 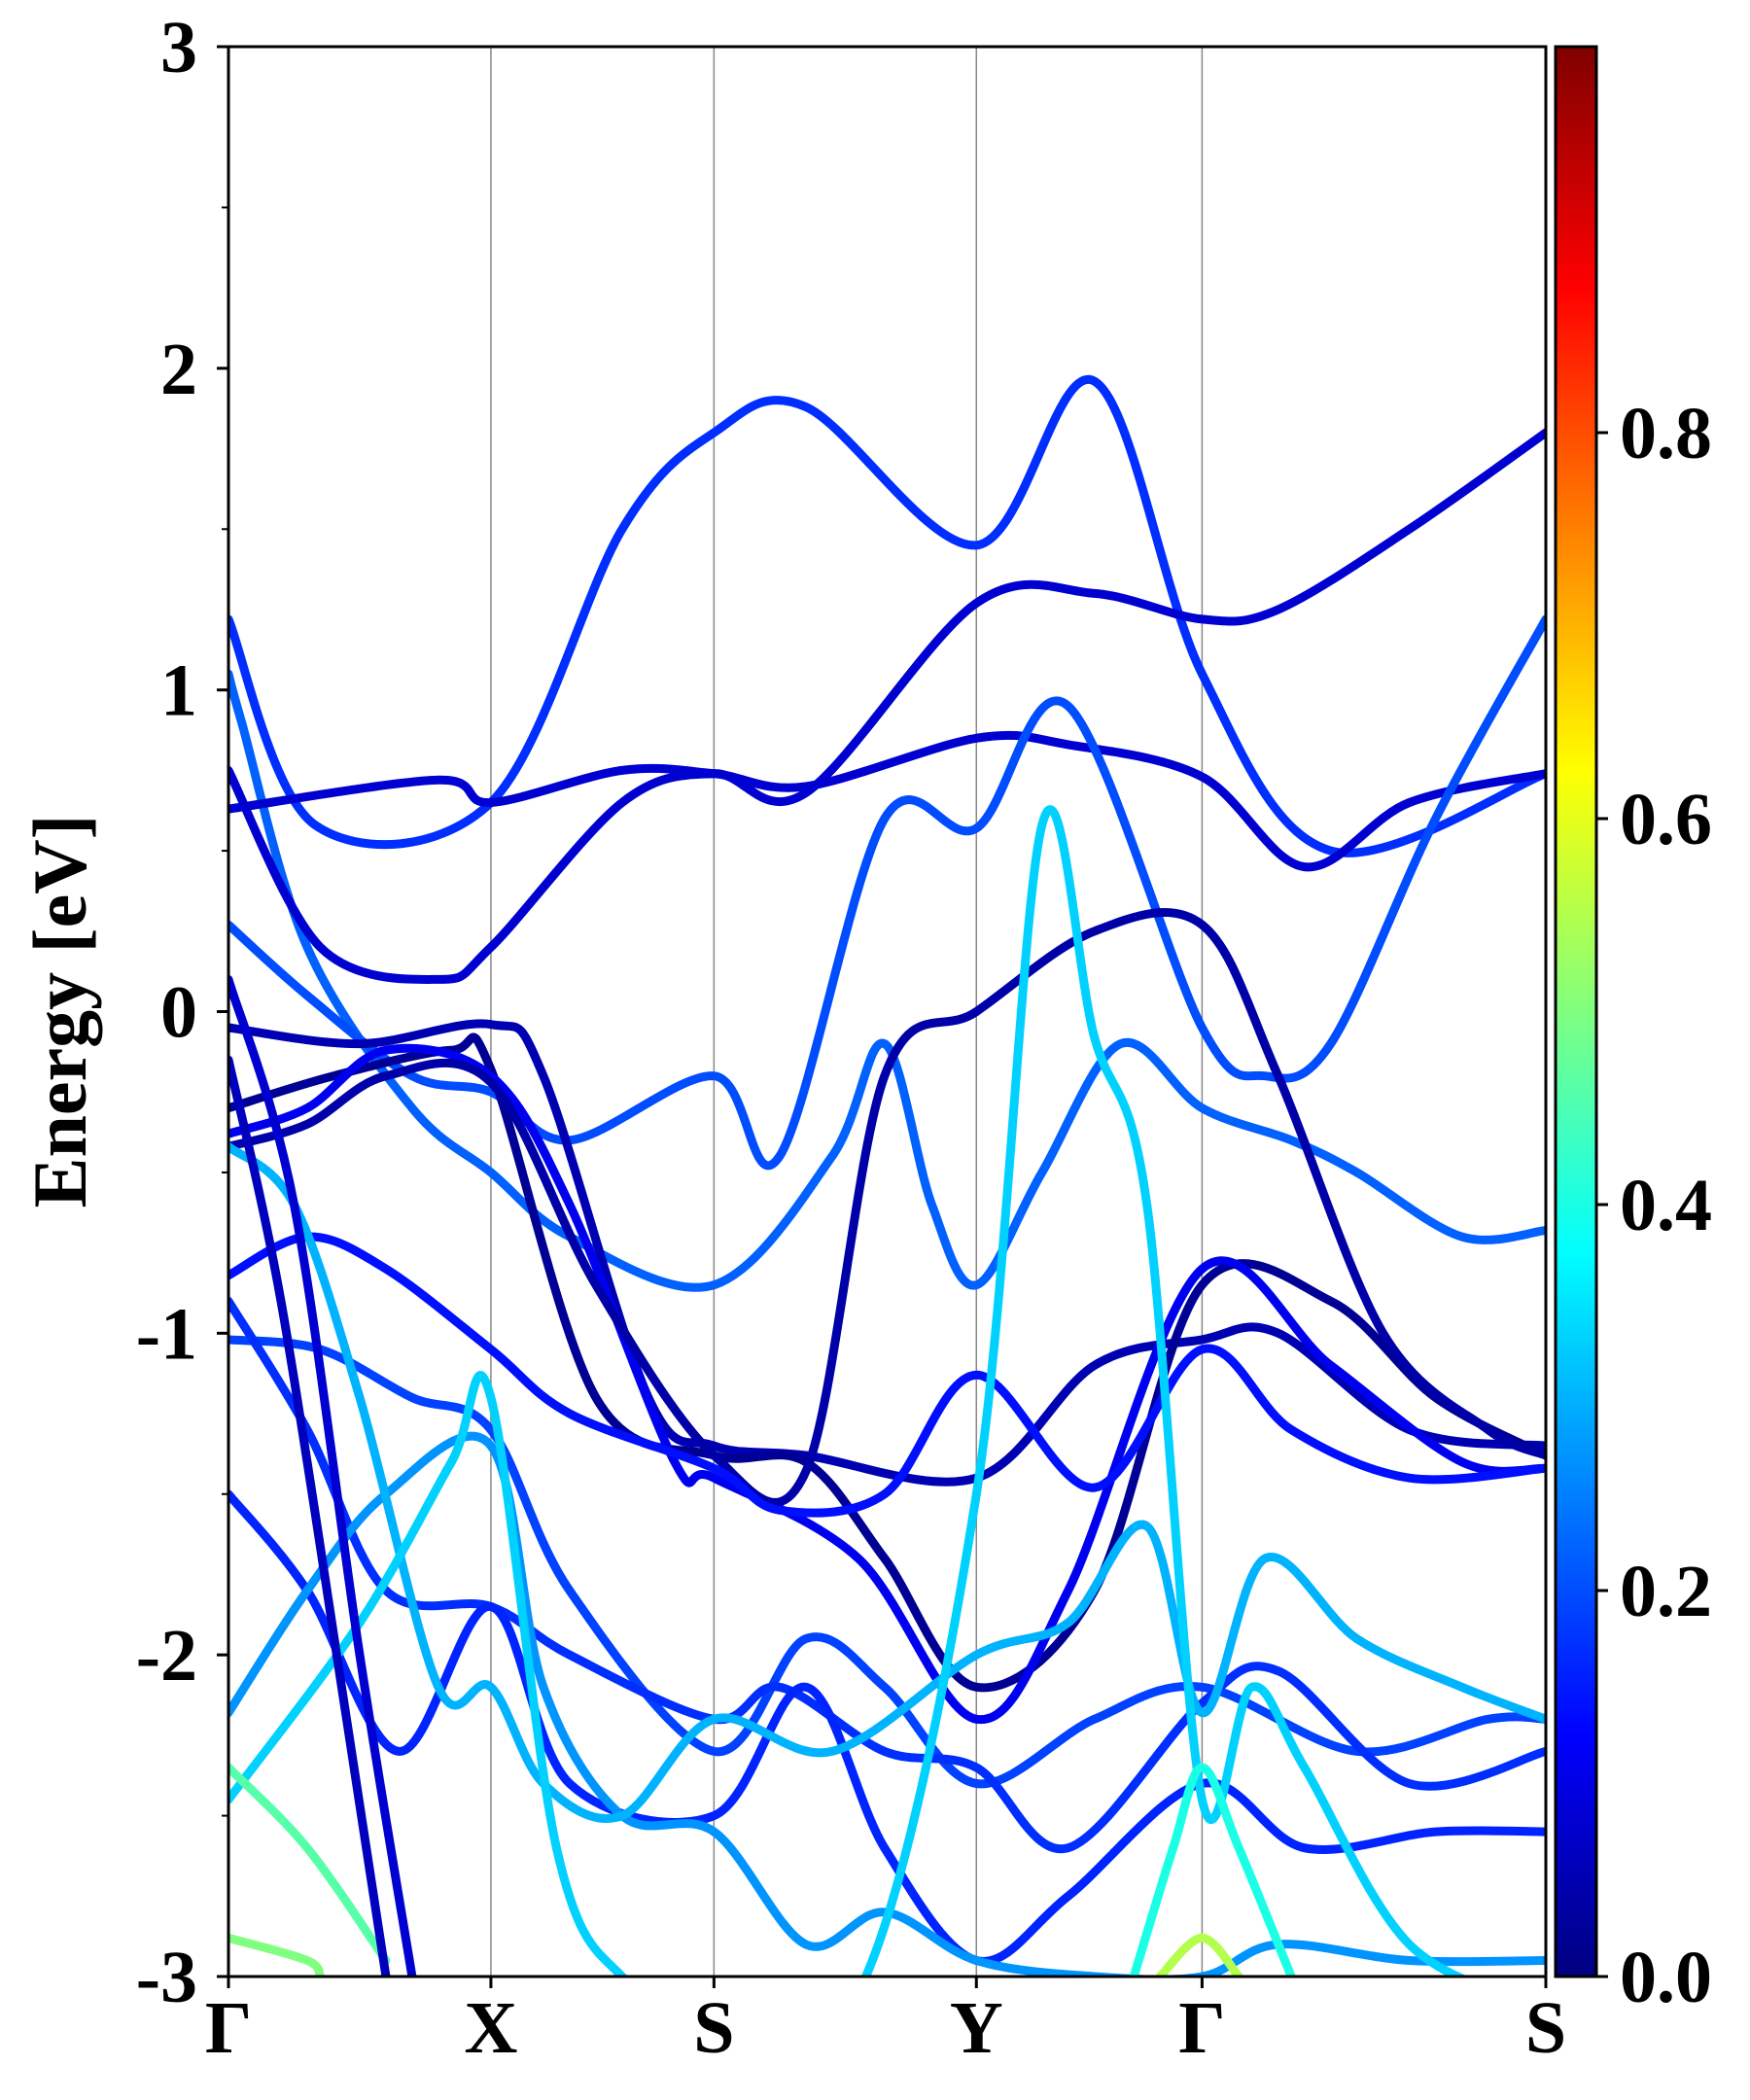 I want to click on colorbar-tick-label: 0.8, so click(x=1666, y=433).